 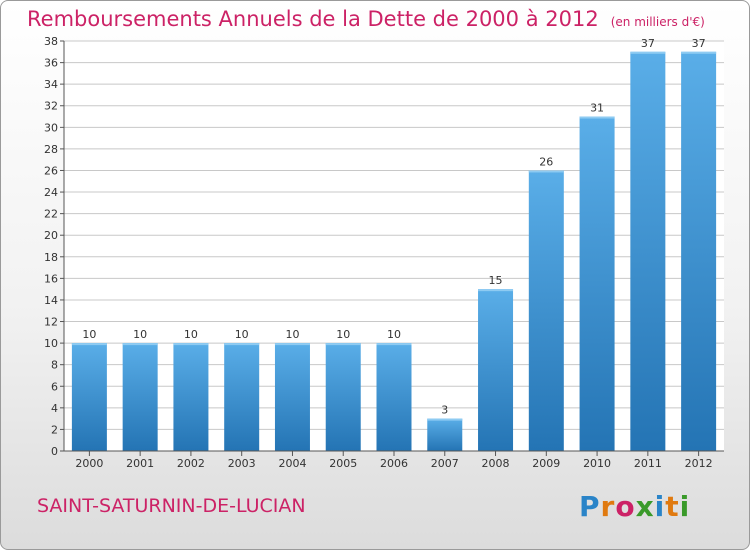 I want to click on logo-letter: r, so click(x=608, y=506).